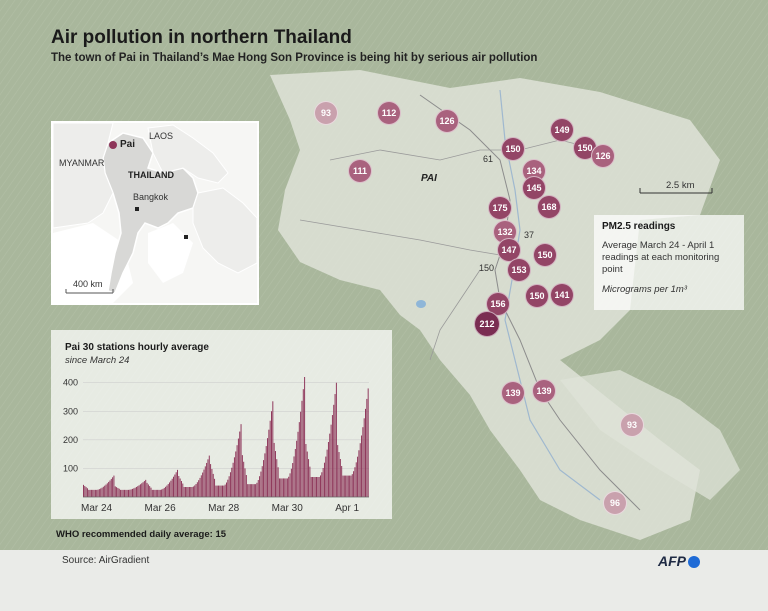 Image resolution: width=768 pixels, height=611 pixels. What do you see at coordinates (549, 207) in the screenshot?
I see `station-marker: 168` at bounding box center [549, 207].